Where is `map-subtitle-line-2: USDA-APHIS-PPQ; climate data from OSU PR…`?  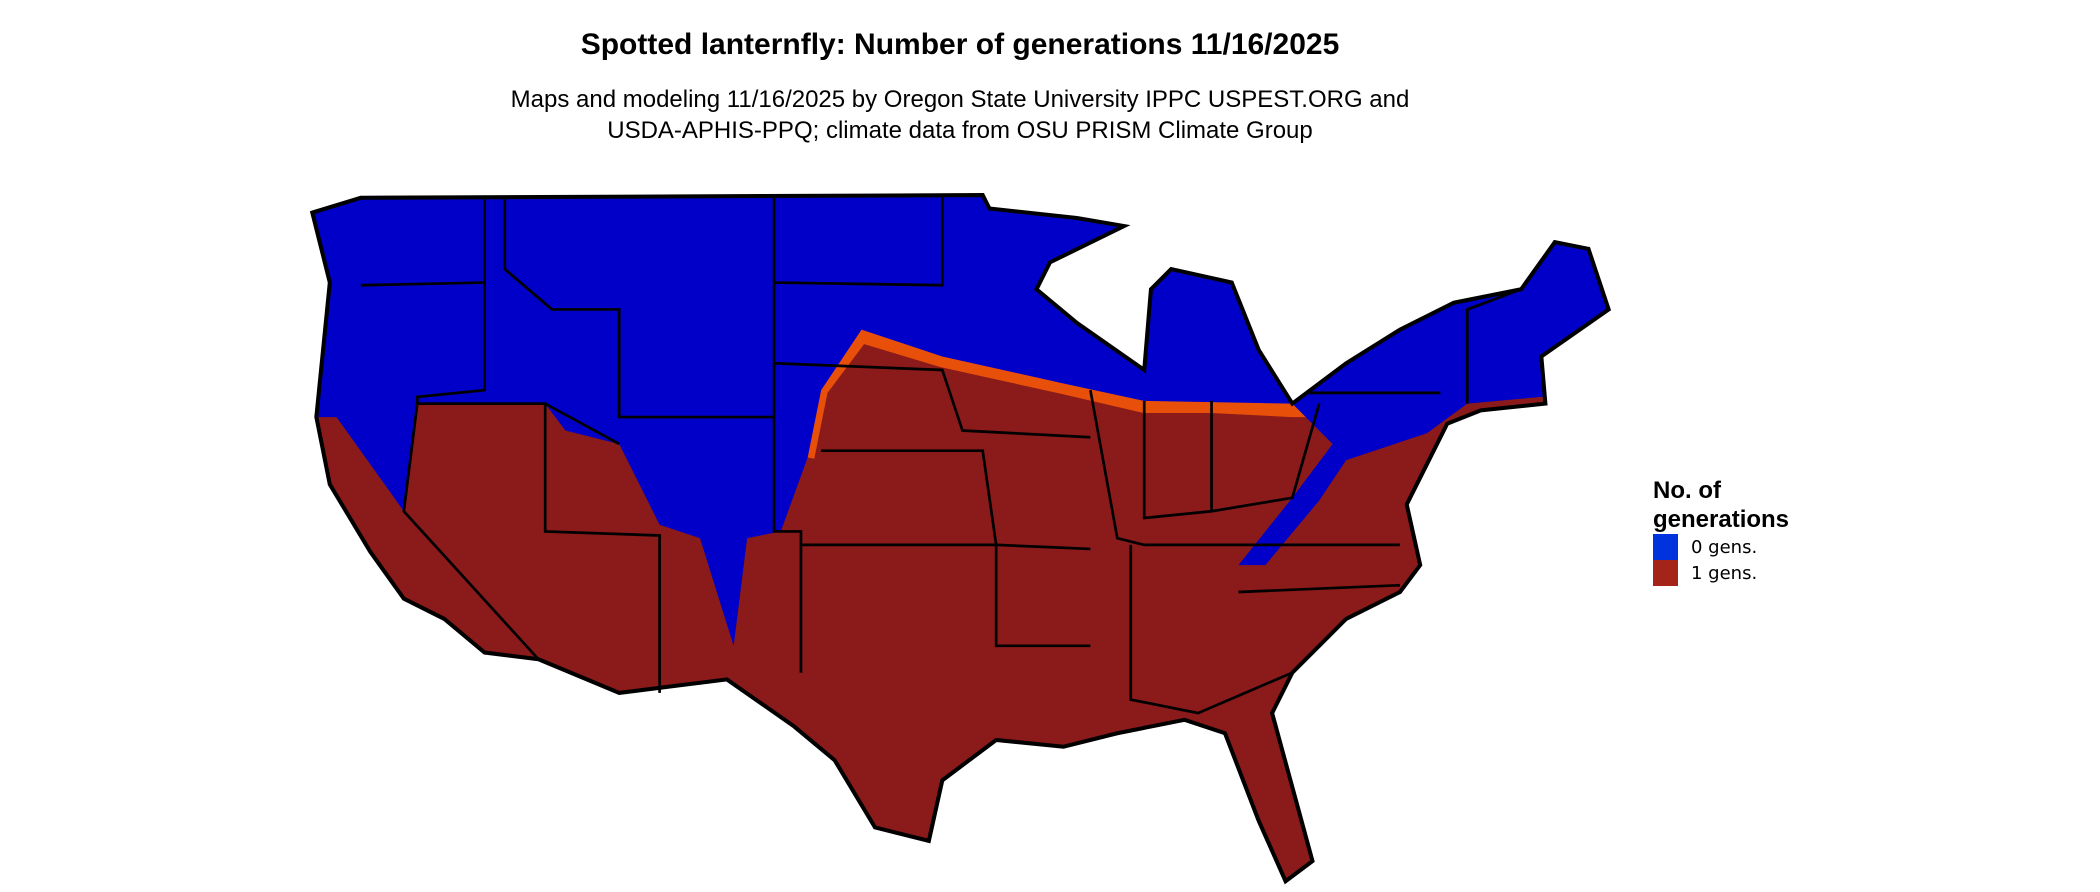
map-subtitle-line-2: USDA-APHIS-PPQ; climate data from OSU PR… is located at coordinates (960, 130).